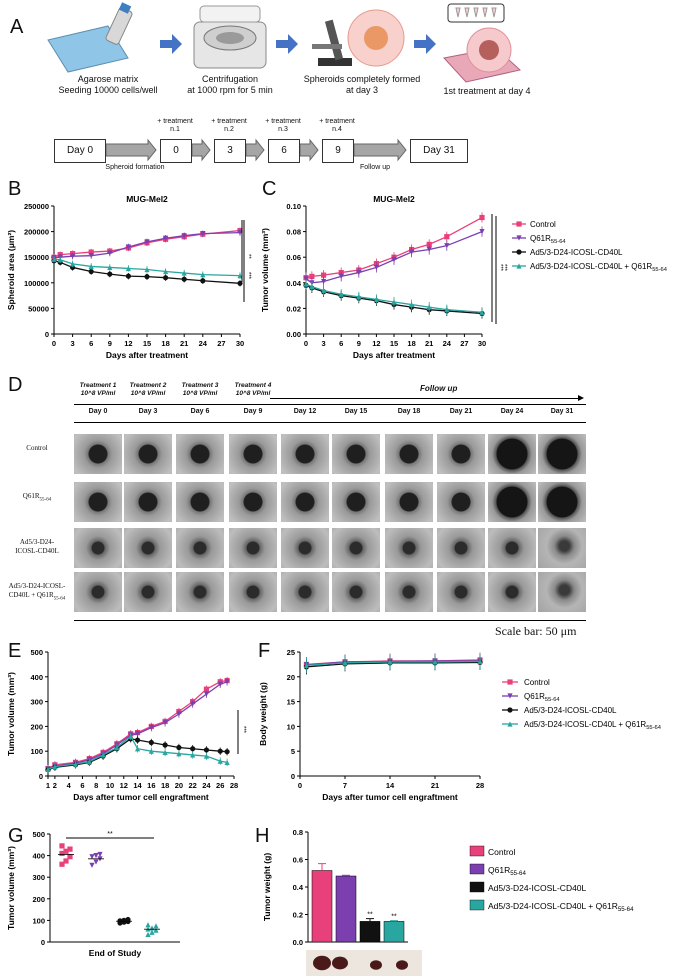 This screenshot has width=677, height=979. What do you see at coordinates (370, 932) in the screenshot?
I see `bar` at bounding box center [370, 932].